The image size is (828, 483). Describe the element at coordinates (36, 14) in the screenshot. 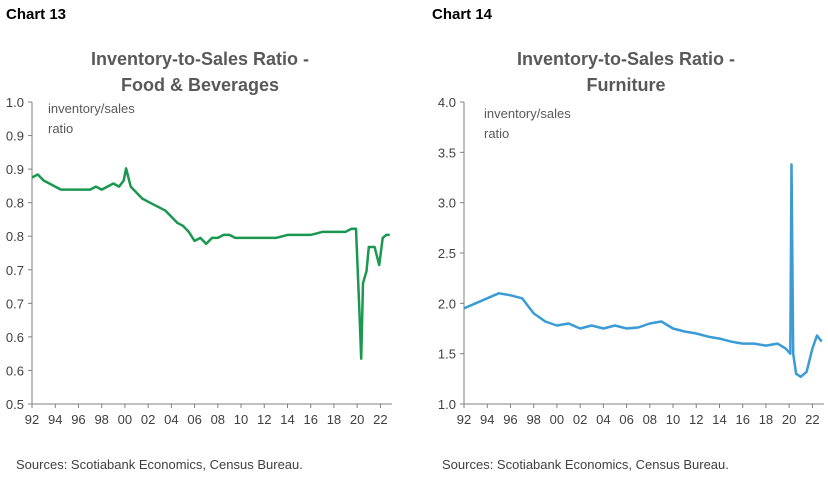

I see `chart-label: Chart 13` at that location.